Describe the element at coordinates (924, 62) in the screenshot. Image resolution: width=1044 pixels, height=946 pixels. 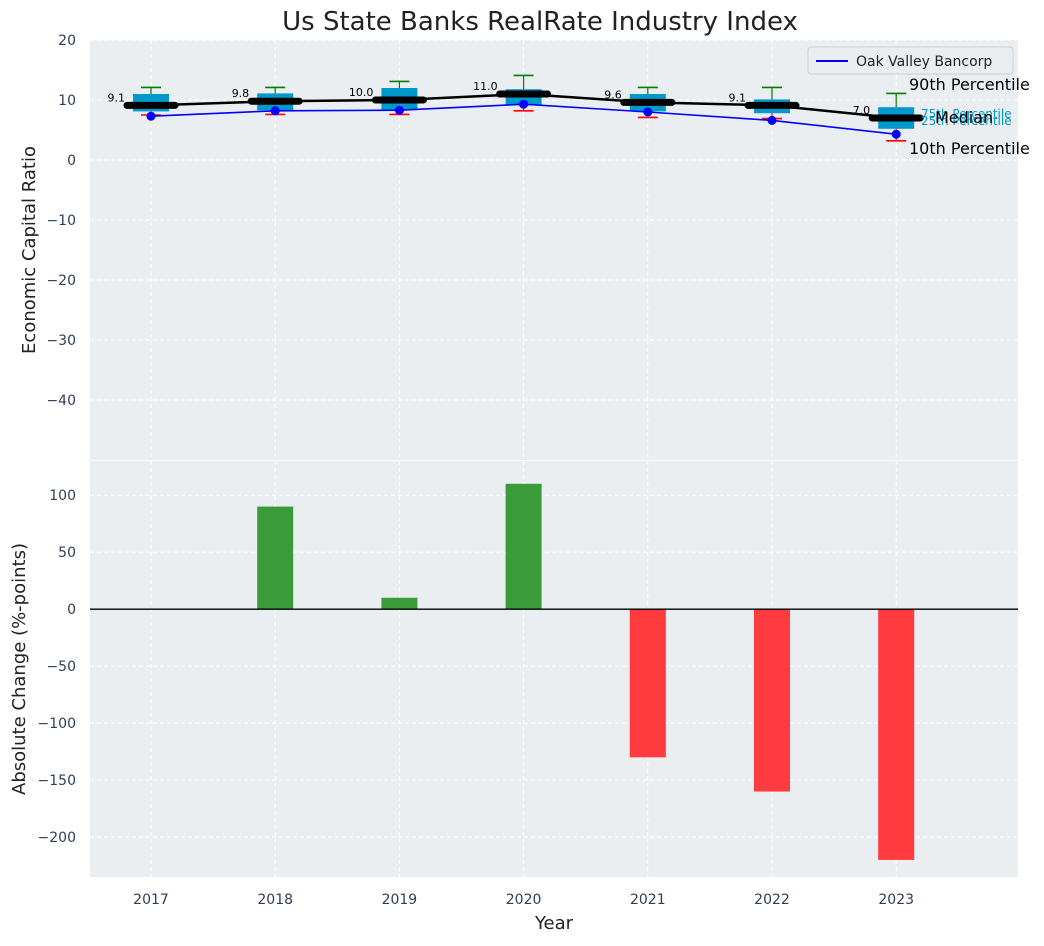
I see `legend-label-oak-valley: Oak Valley Bancorp` at that location.